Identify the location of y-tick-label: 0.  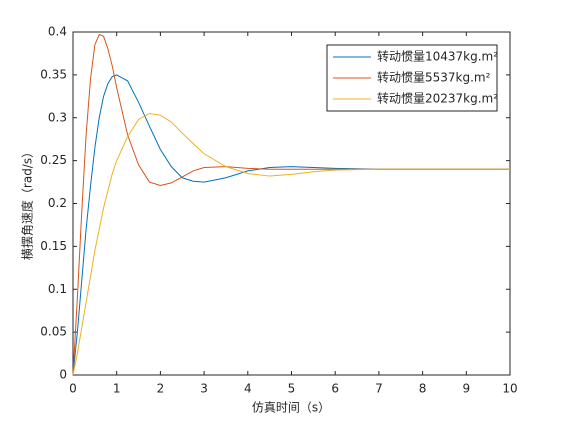
(63, 375).